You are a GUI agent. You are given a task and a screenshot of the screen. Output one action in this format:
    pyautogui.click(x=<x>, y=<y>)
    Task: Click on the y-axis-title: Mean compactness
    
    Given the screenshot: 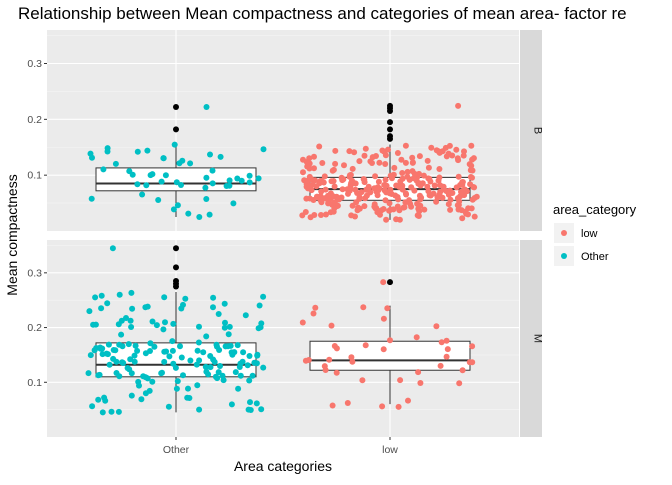 What is the action you would take?
    pyautogui.click(x=12, y=234)
    